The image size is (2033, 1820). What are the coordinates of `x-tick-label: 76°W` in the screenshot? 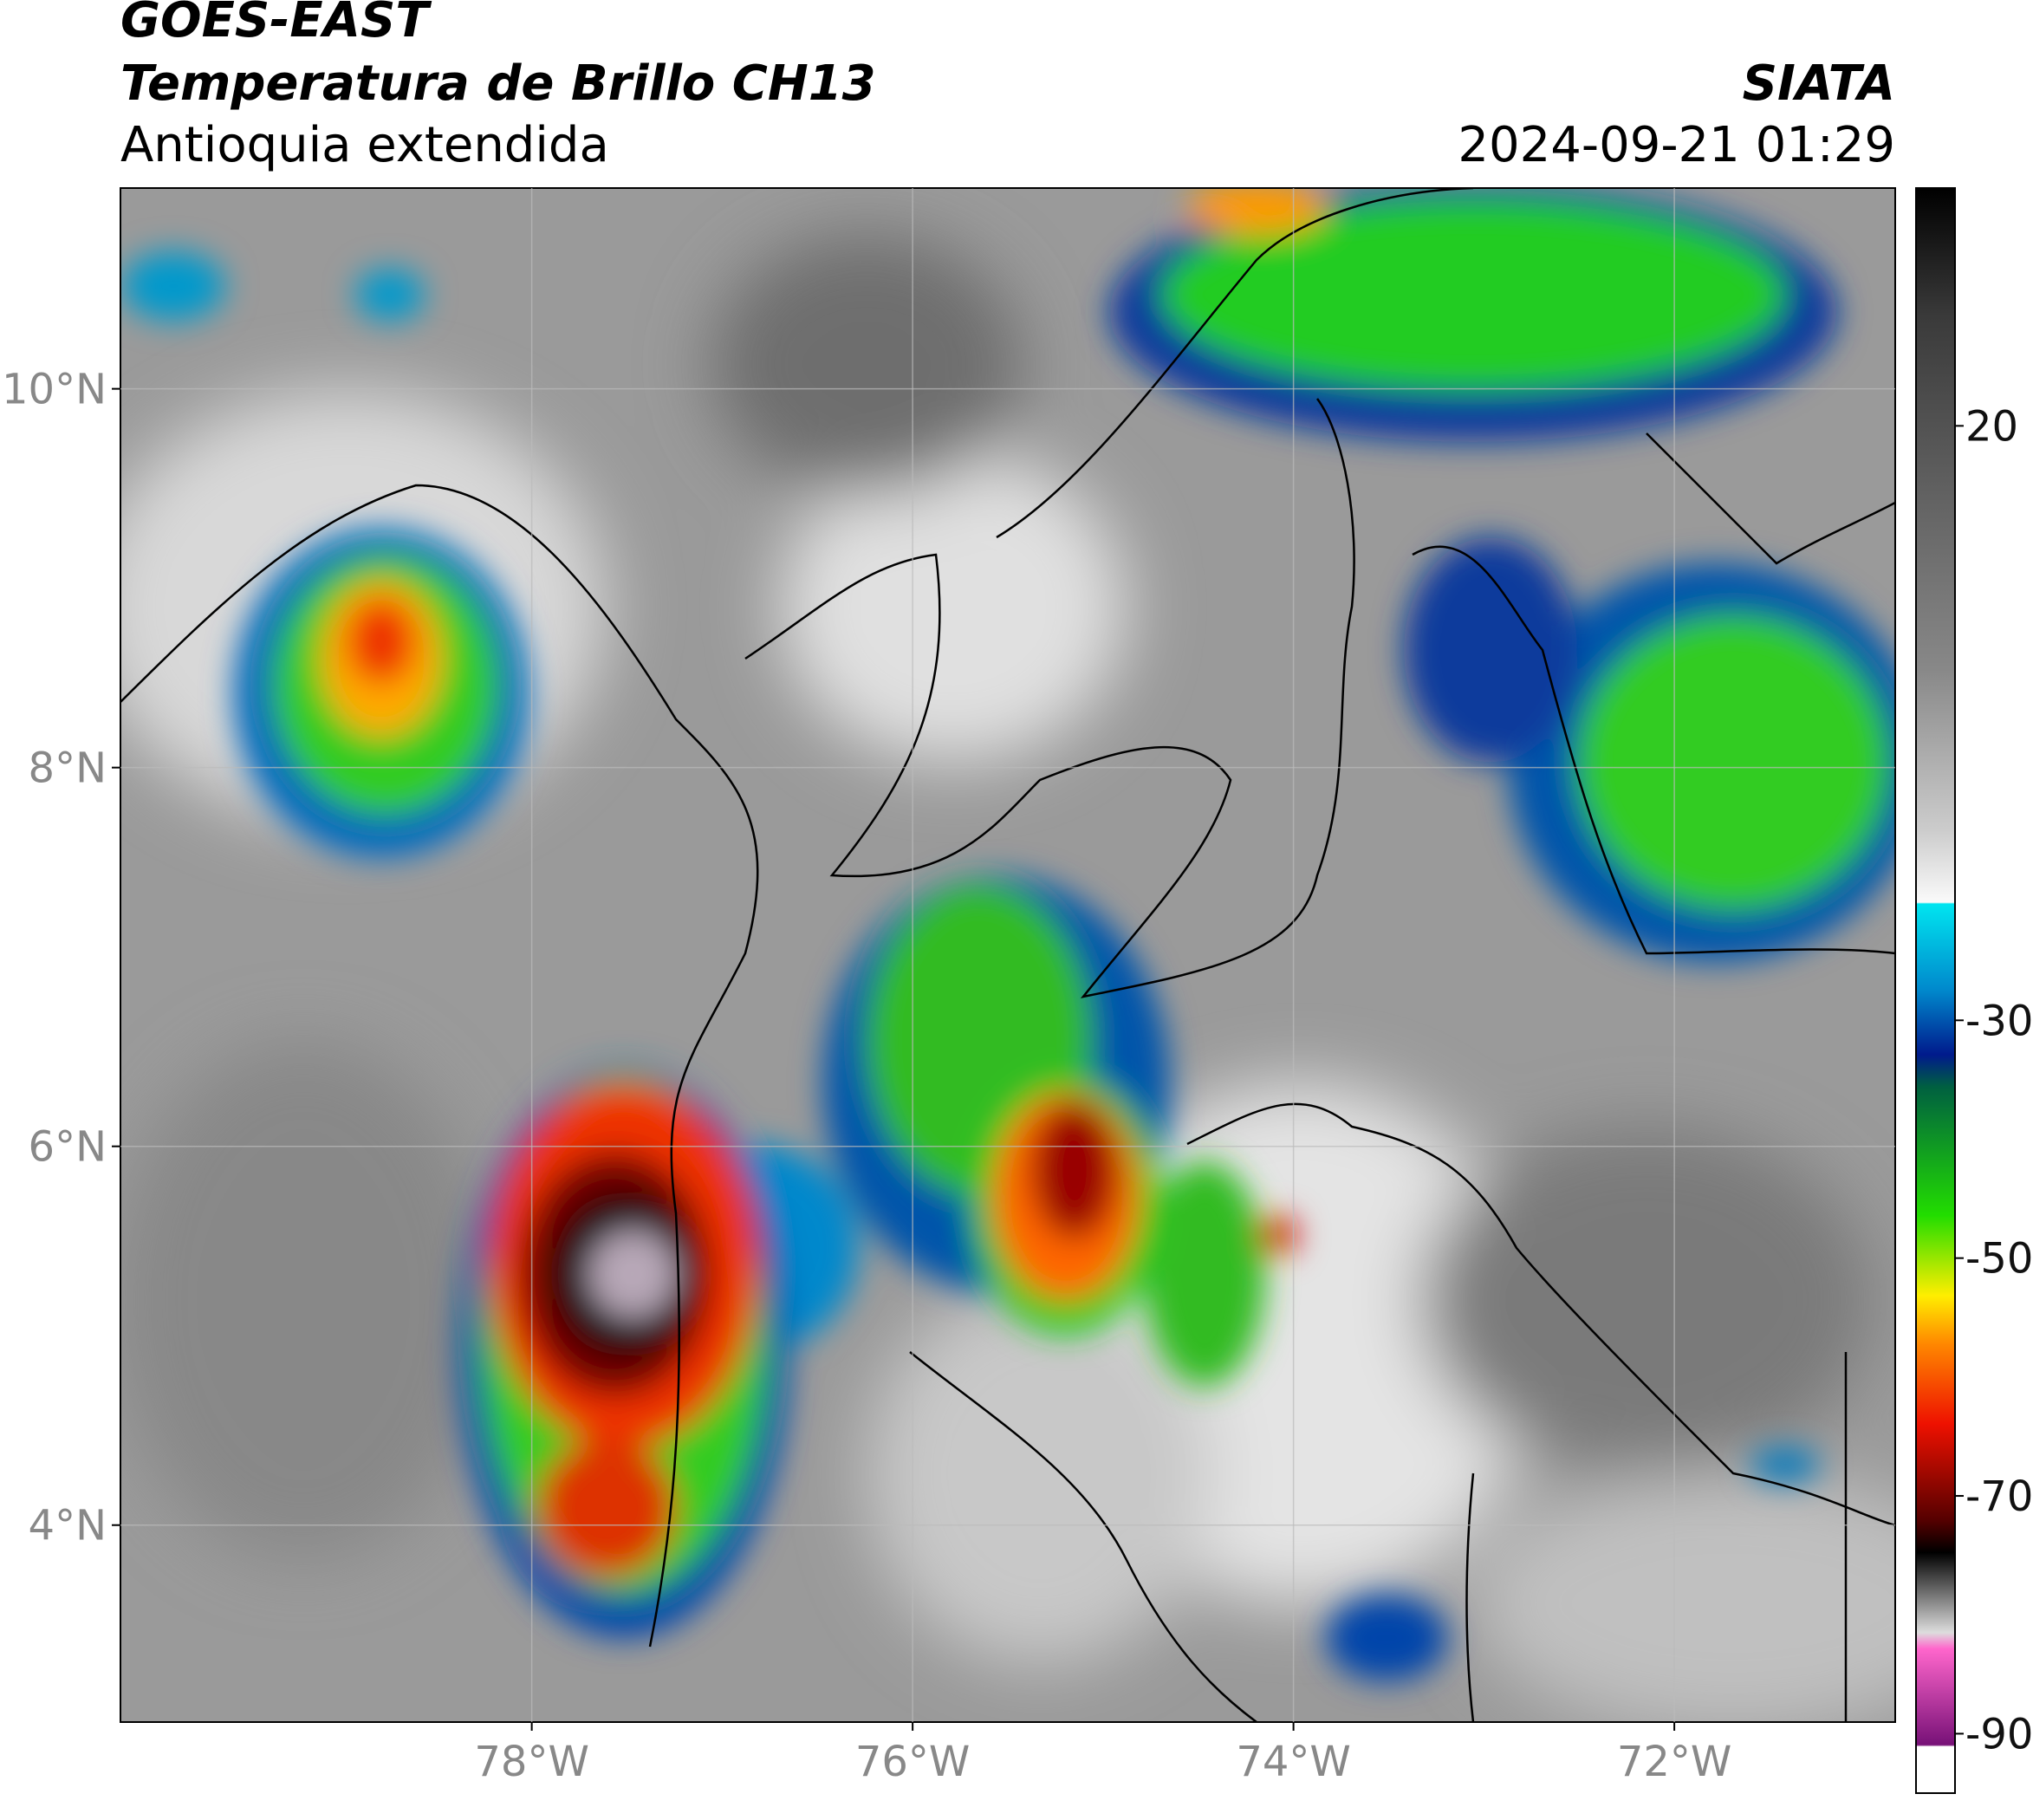 It's located at (913, 1762).